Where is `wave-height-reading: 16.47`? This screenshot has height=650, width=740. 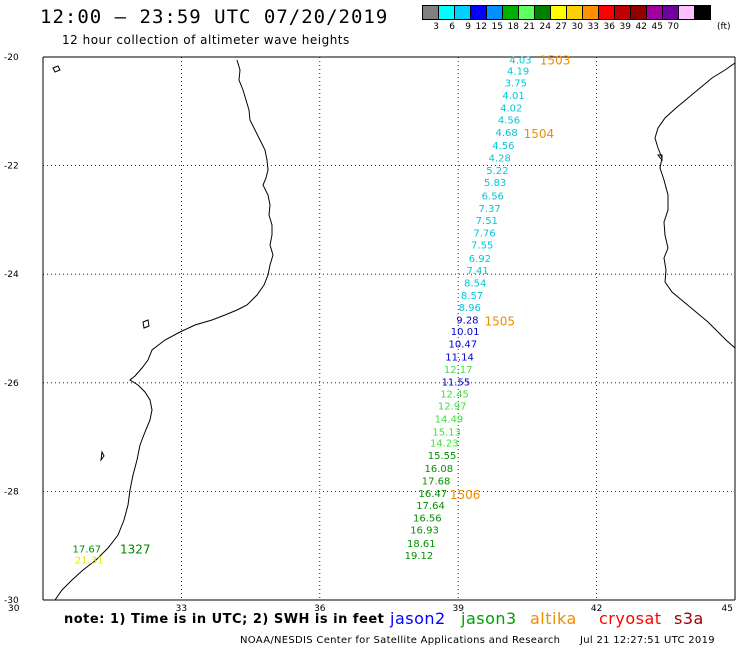 wave-height-reading: 16.47 is located at coordinates (433, 494).